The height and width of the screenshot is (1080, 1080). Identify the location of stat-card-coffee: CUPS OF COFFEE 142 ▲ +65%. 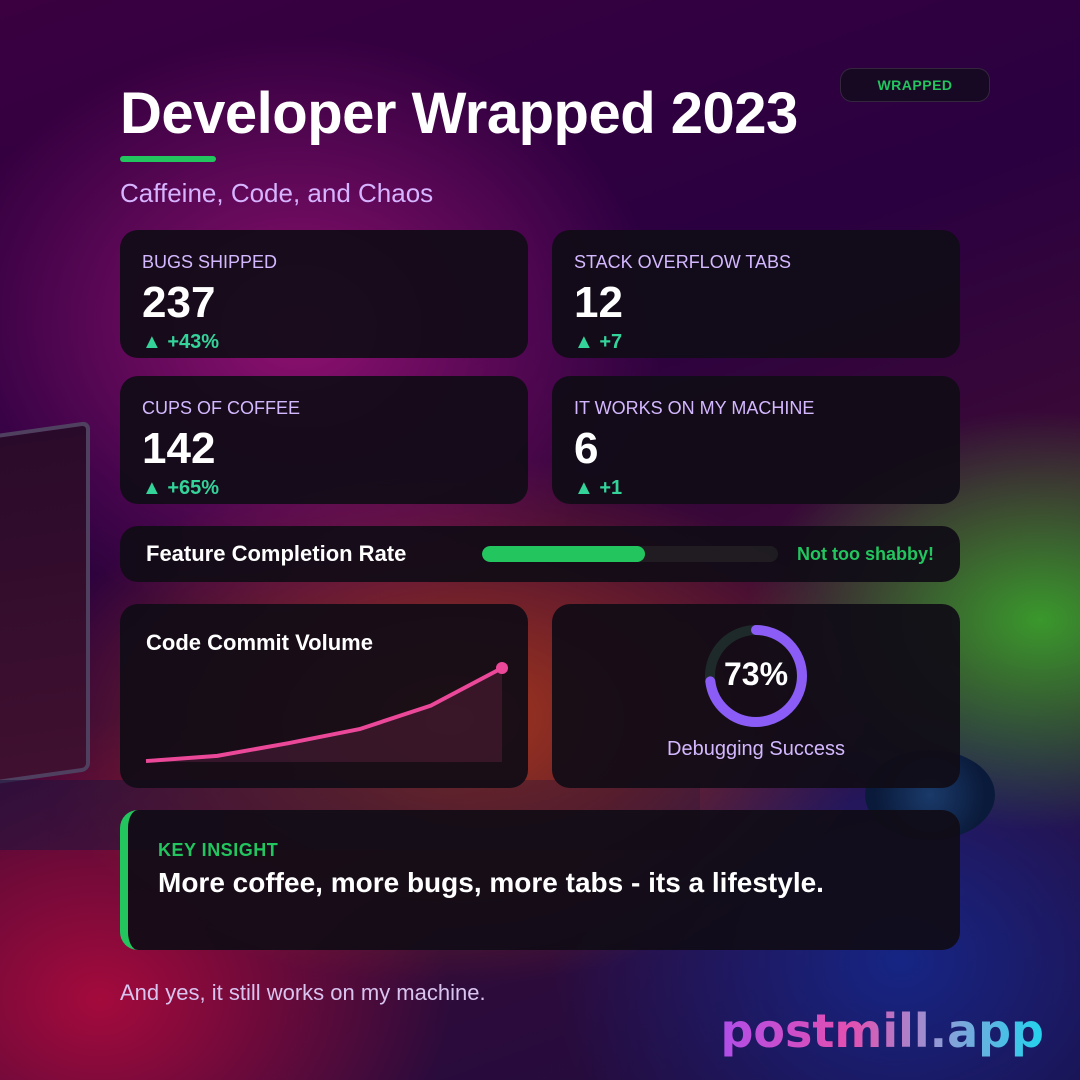
(324, 440).